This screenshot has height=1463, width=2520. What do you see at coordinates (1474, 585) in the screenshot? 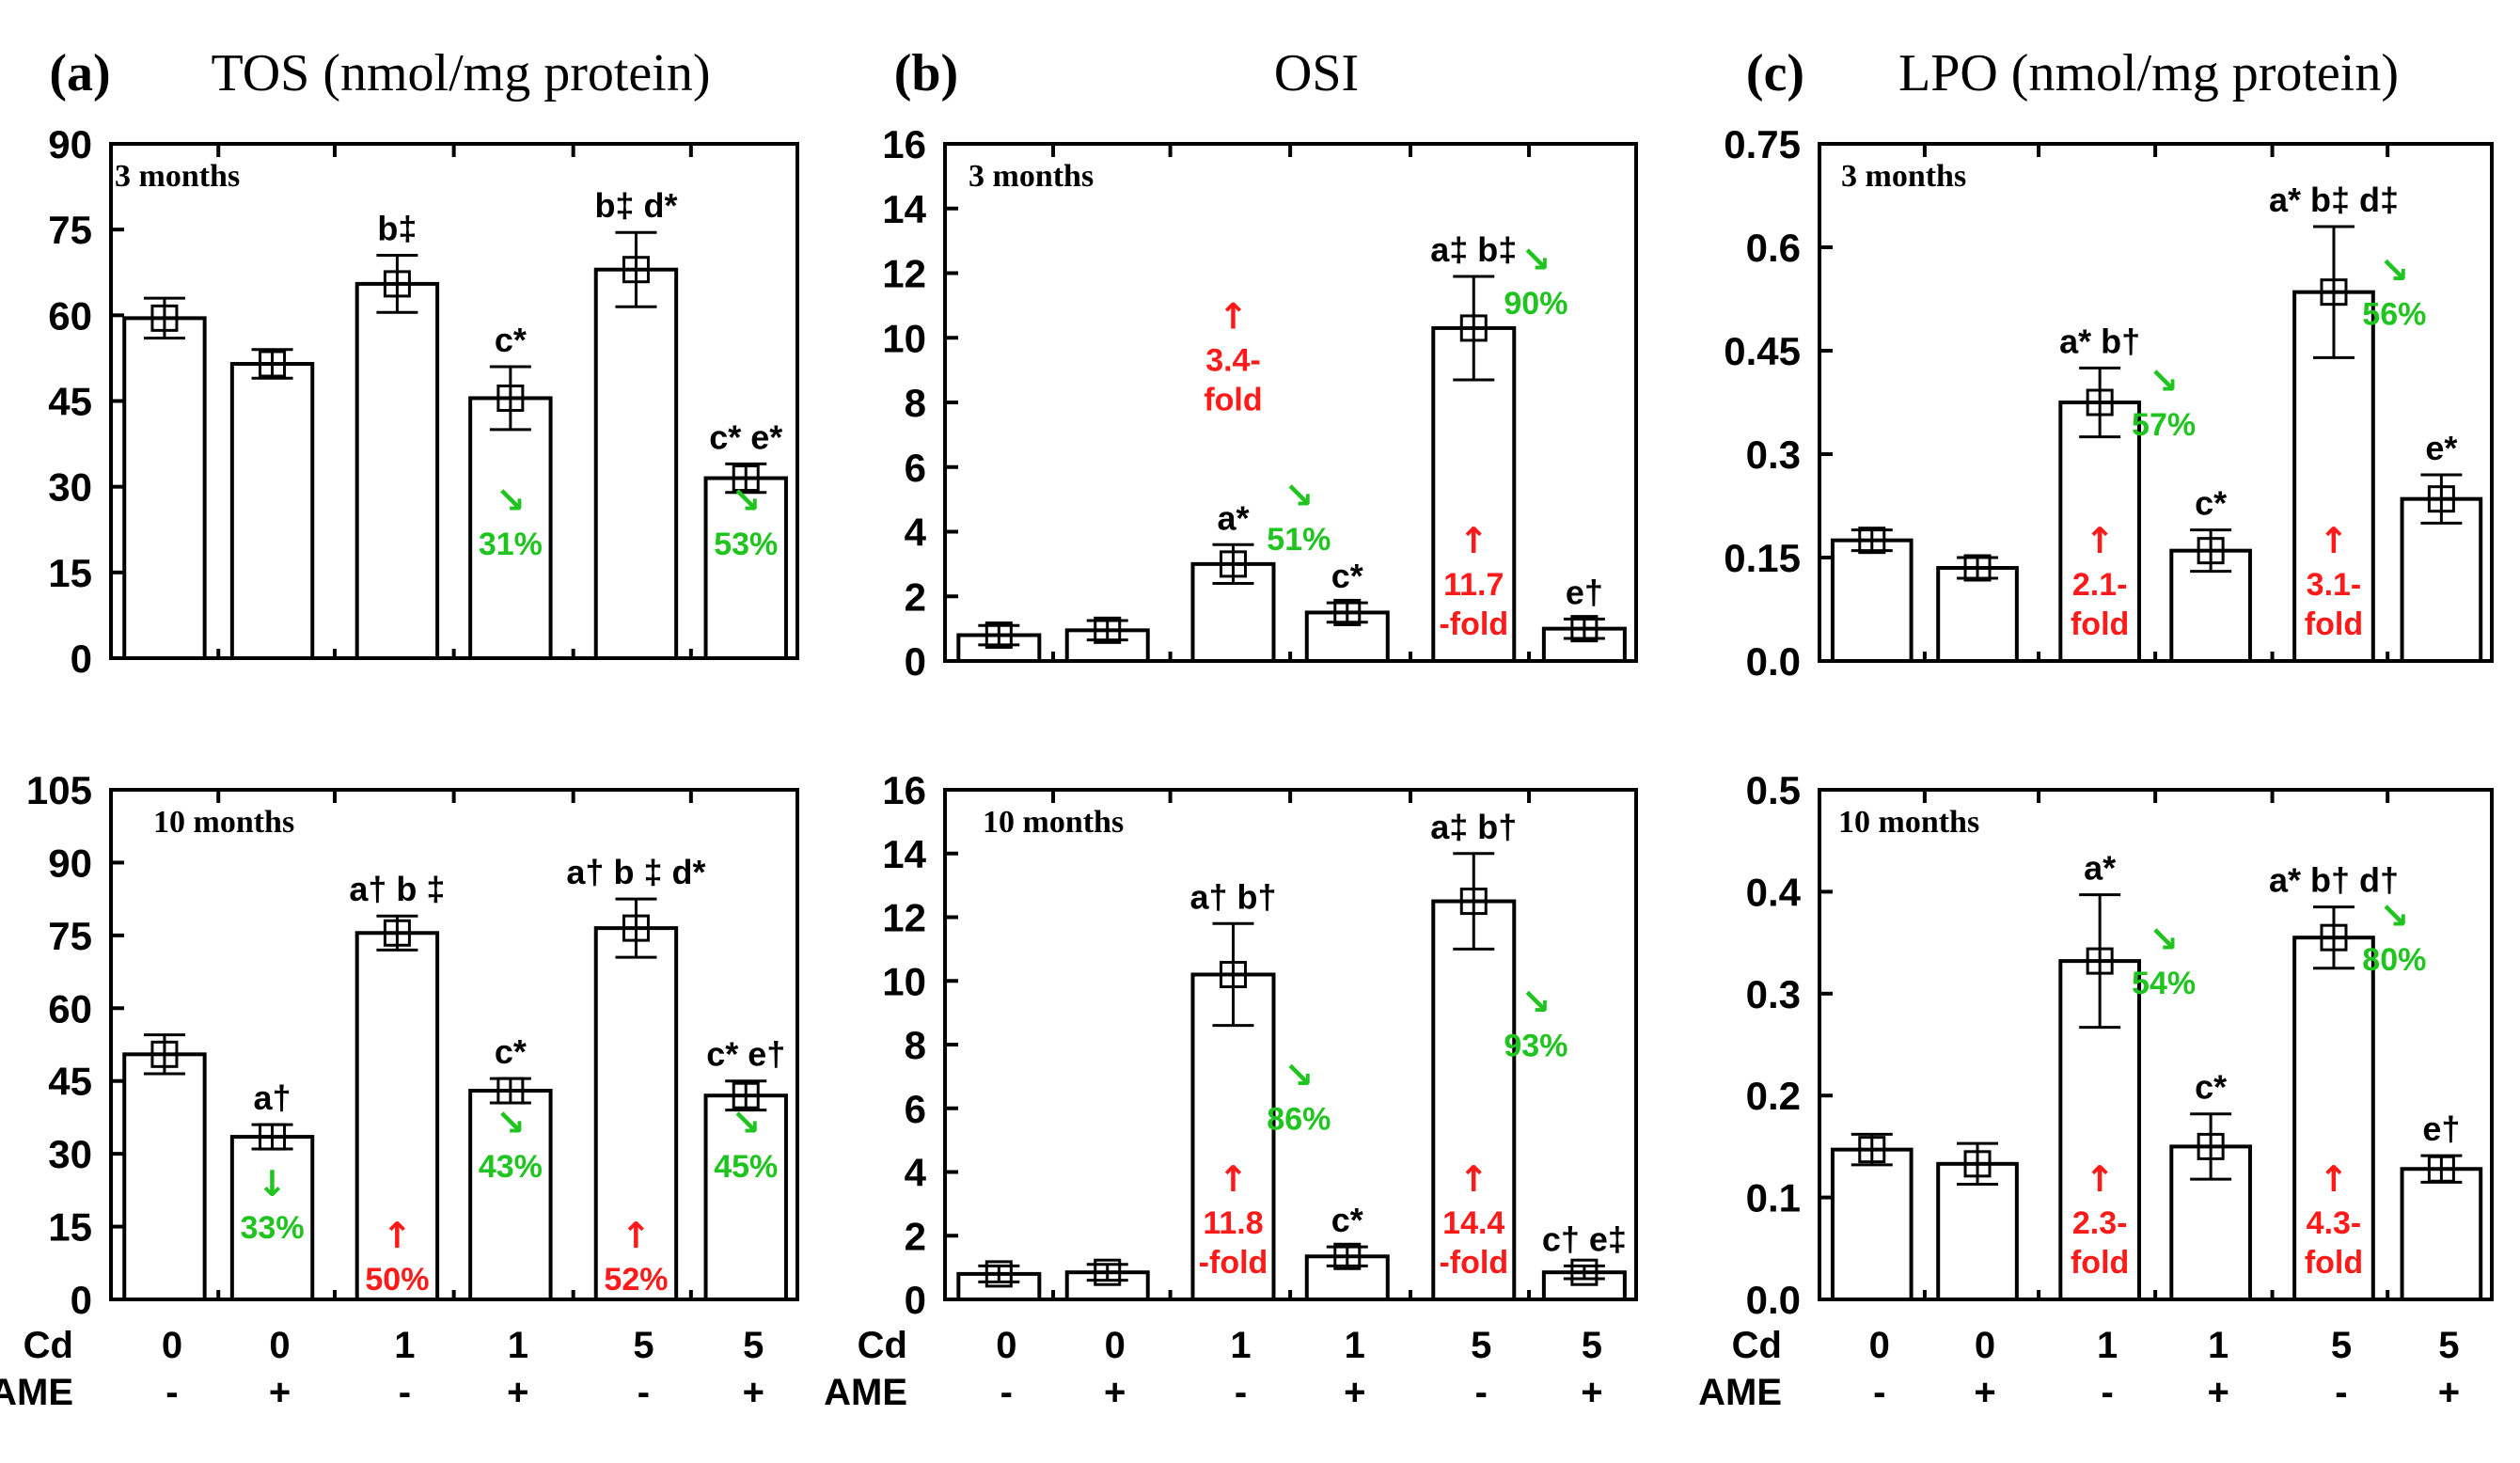
I see `change-text: 11.7` at bounding box center [1474, 585].